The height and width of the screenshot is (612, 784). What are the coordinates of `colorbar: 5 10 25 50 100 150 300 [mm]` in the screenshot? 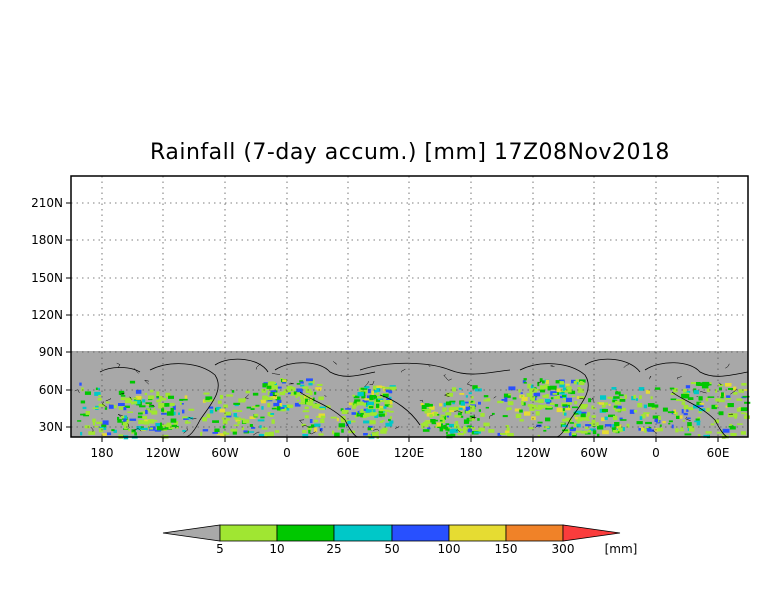 It's located at (400, 540).